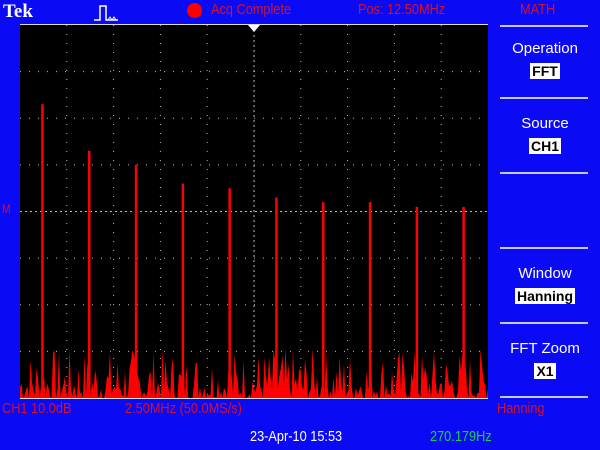  Describe the element at coordinates (296, 436) in the screenshot. I see `datetime: 23-Apr-10 15:53` at that location.